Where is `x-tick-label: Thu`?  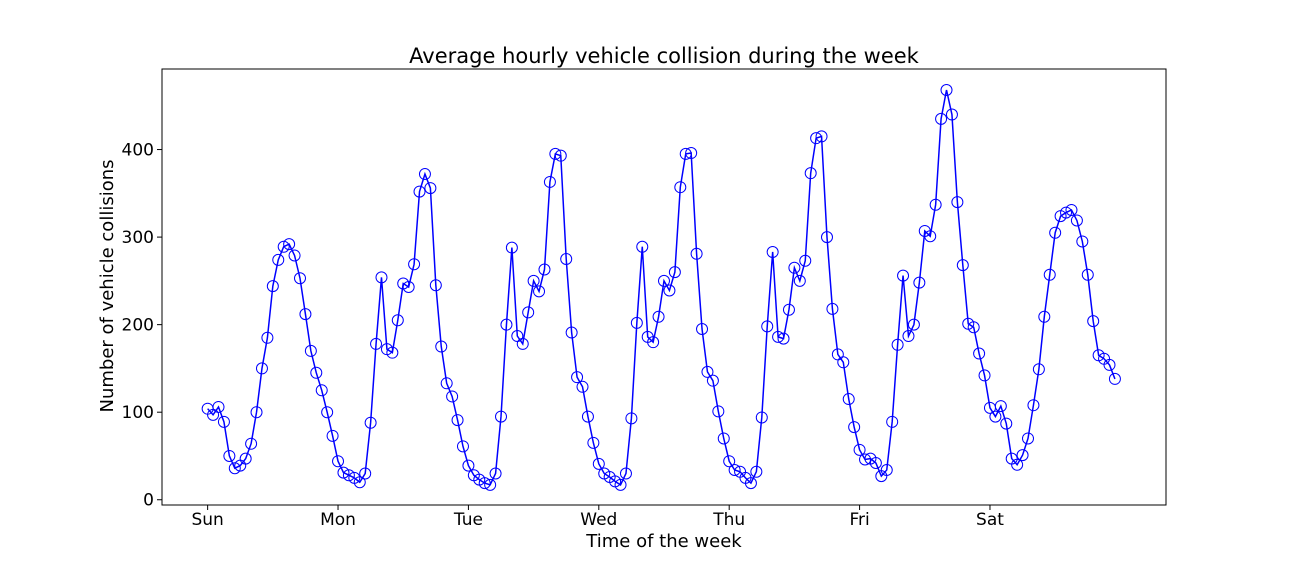
x-tick-label: Thu is located at coordinates (728, 520).